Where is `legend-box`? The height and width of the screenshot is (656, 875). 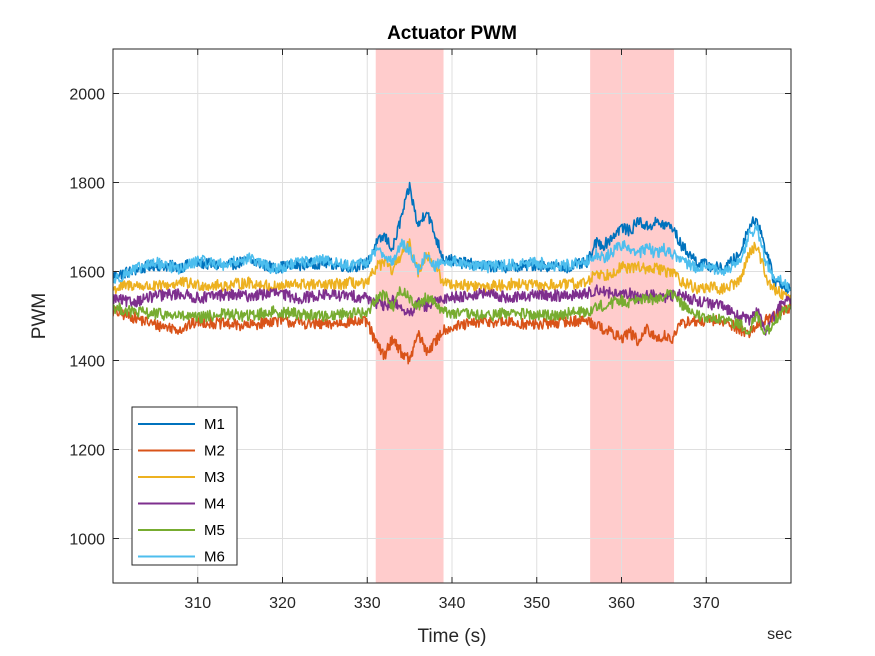
legend-box is located at coordinates (184, 486).